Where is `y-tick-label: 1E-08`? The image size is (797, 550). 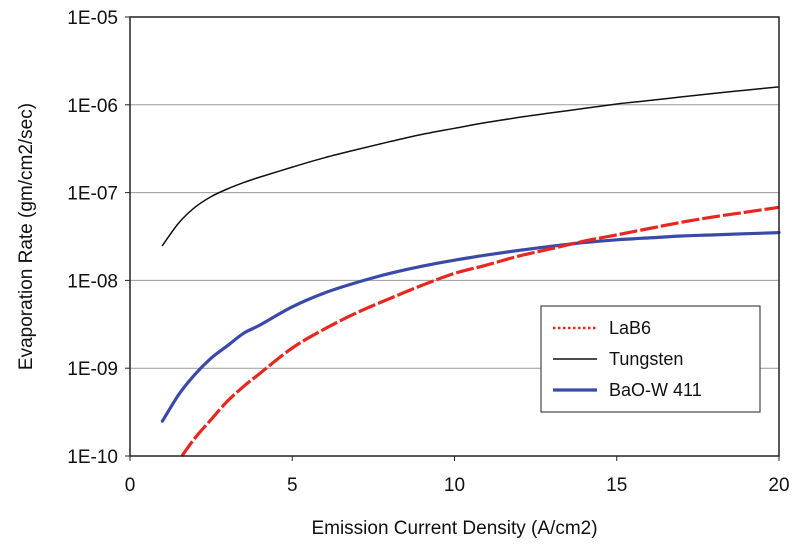 y-tick-label: 1E-08 is located at coordinates (92, 281).